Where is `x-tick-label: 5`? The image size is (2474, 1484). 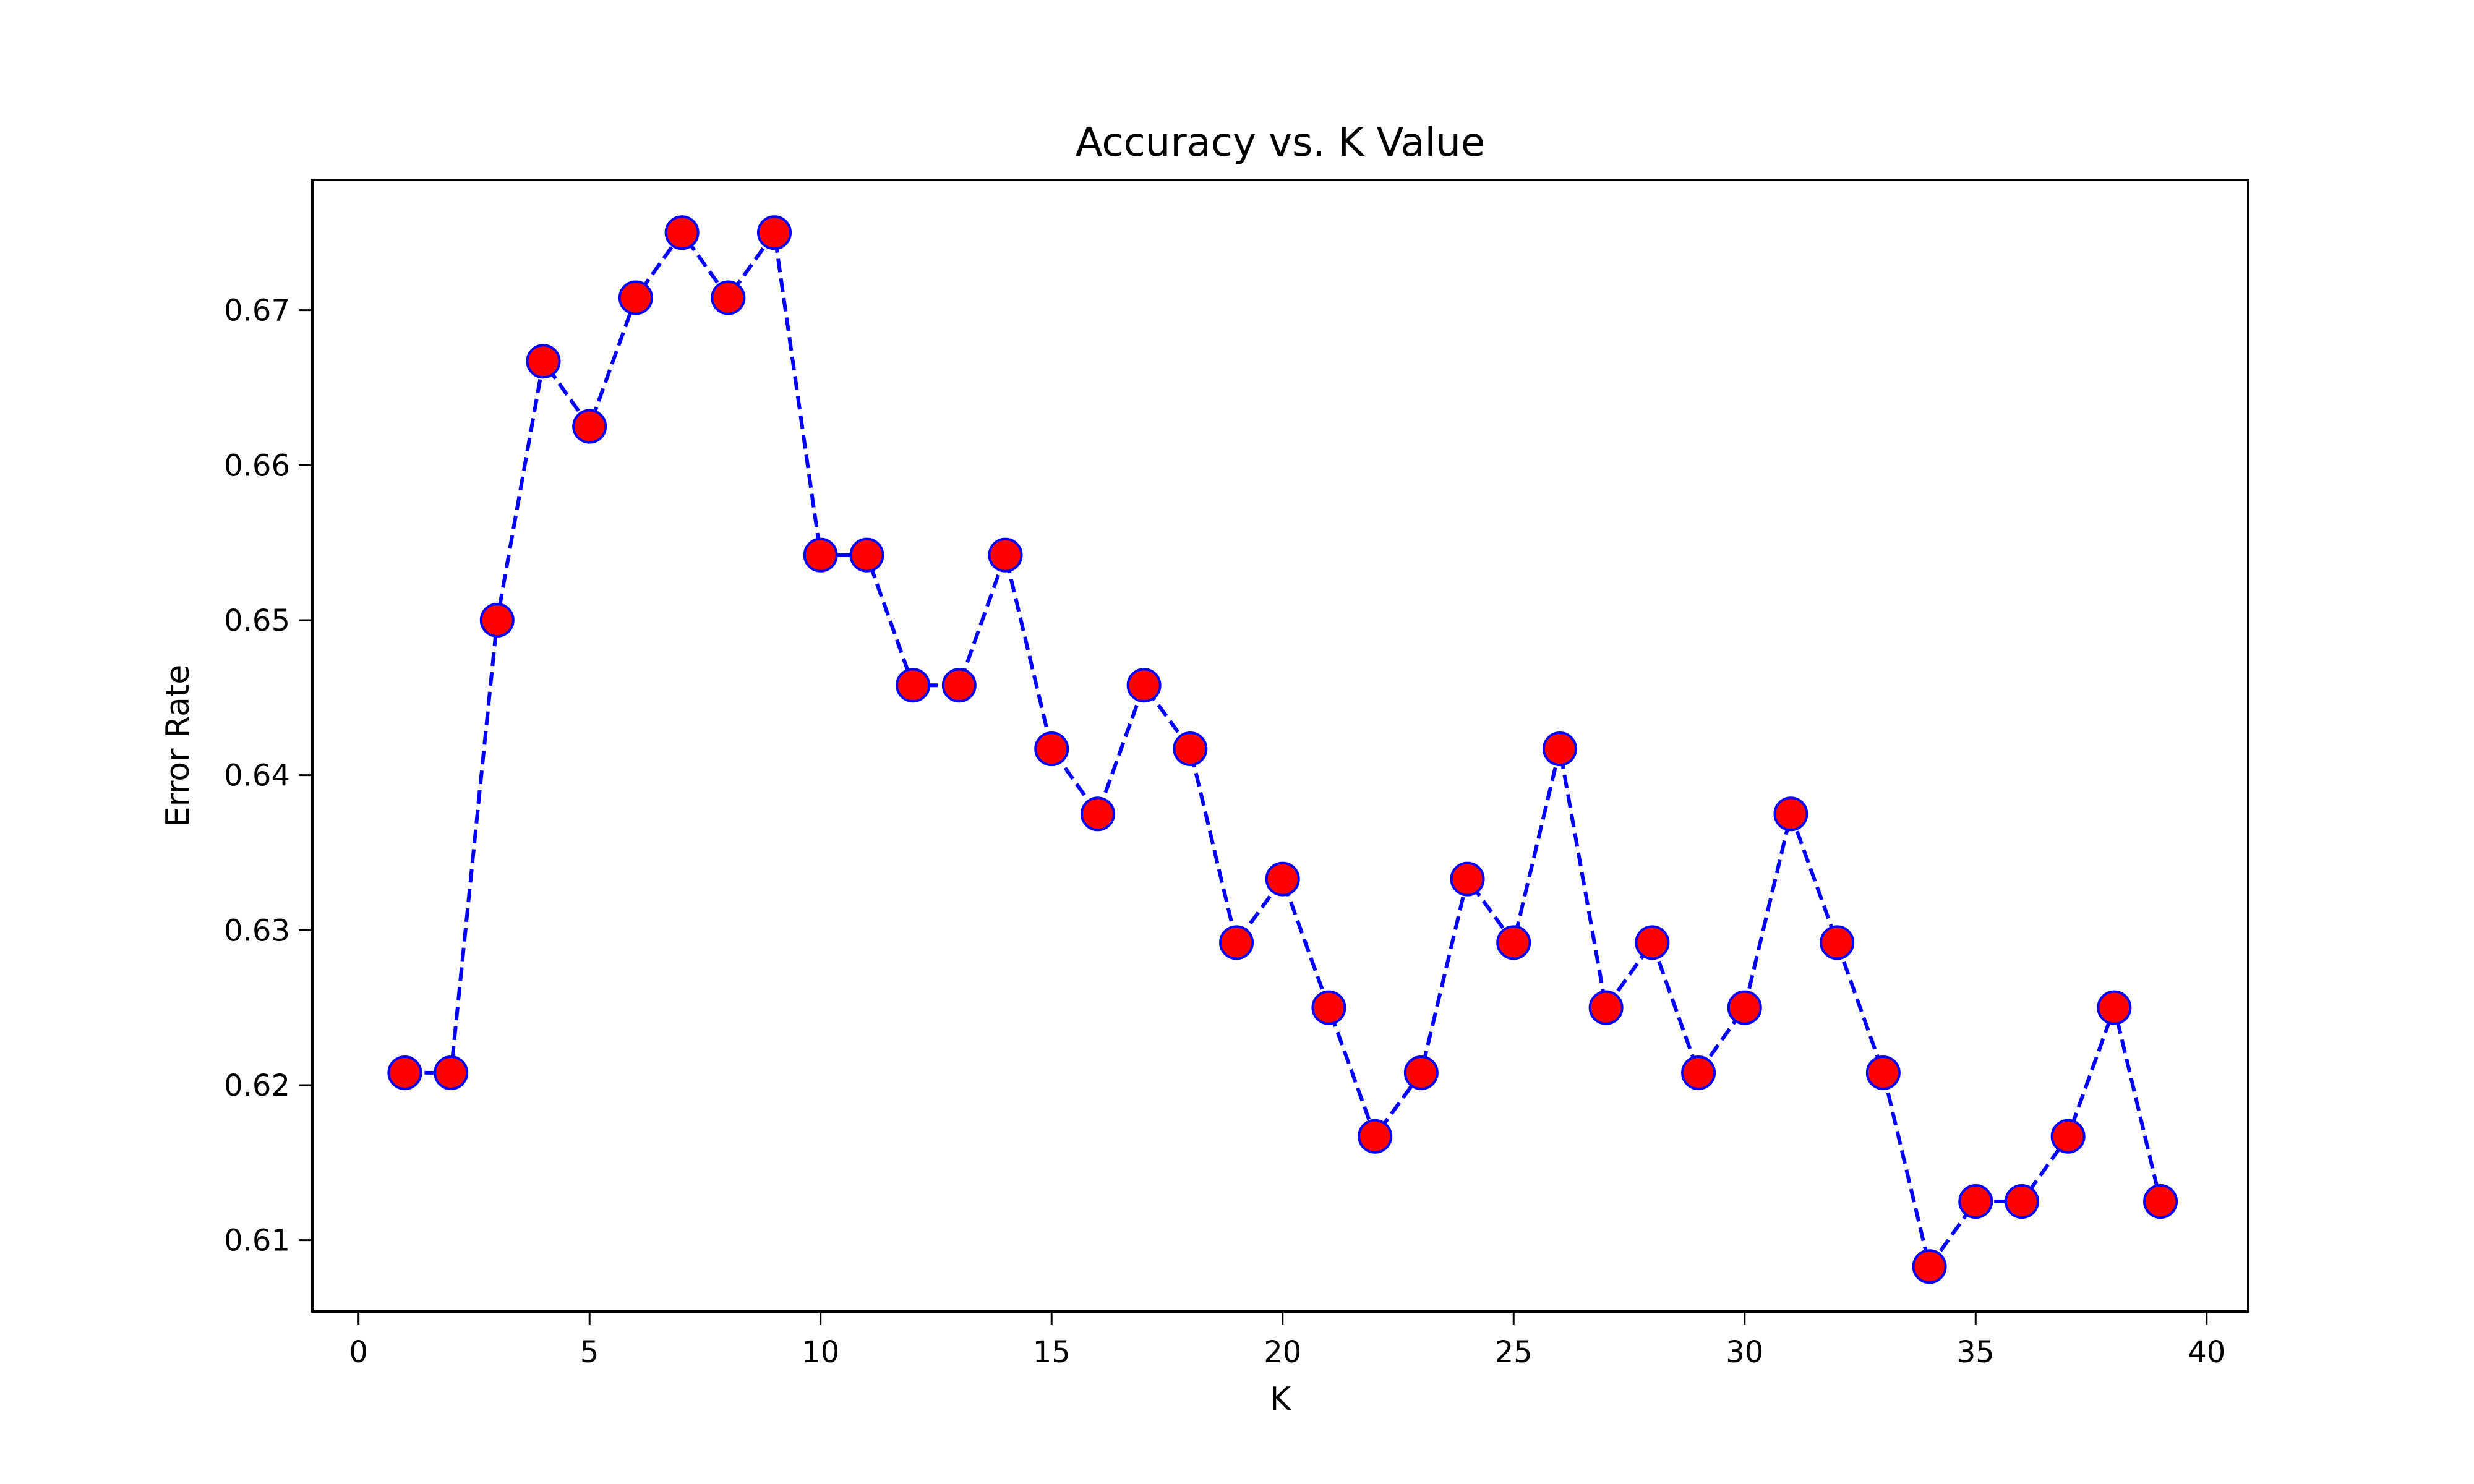
x-tick-label: 5 is located at coordinates (590, 1352).